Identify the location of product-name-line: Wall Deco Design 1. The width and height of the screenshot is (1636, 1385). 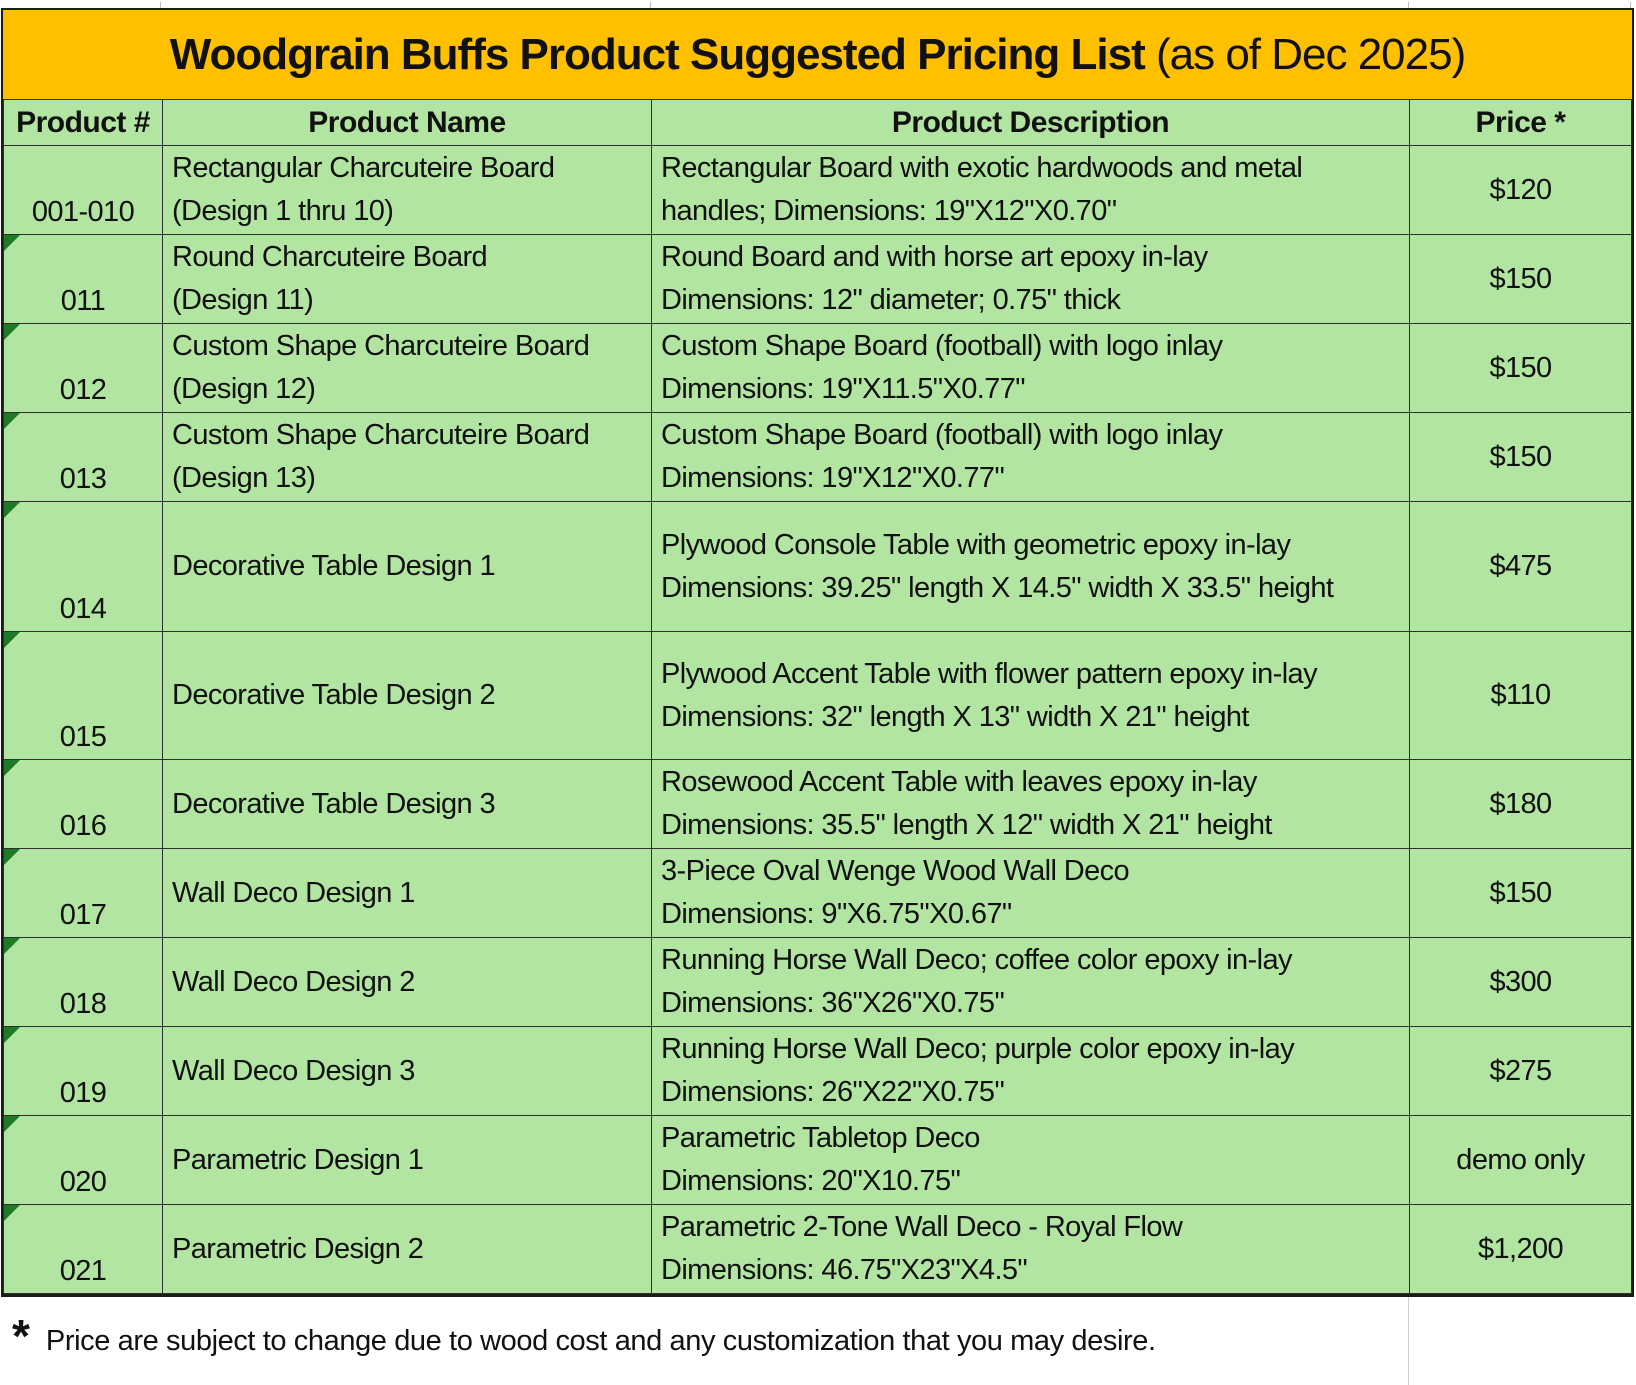
(293, 892).